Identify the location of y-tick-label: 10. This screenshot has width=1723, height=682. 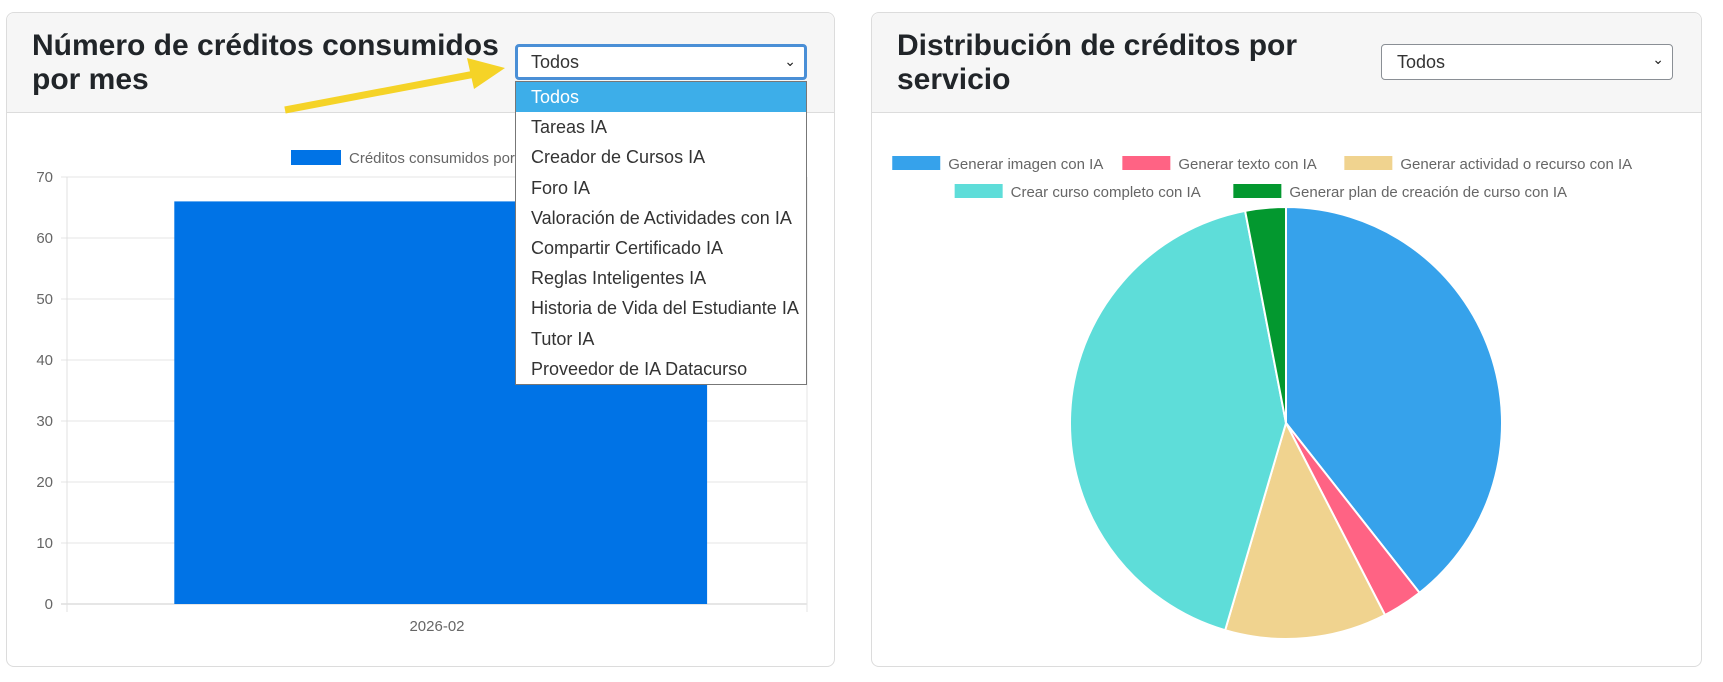
(44, 543).